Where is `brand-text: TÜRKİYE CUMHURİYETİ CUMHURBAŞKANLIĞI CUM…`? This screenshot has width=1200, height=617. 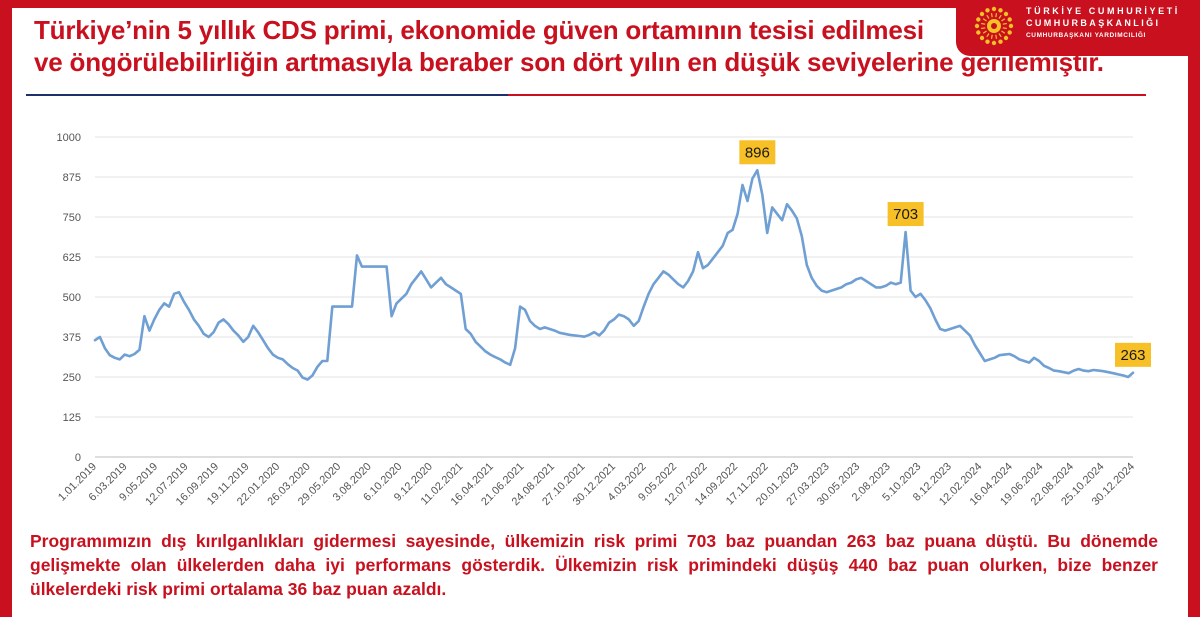 brand-text: TÜRKİYE CUMHURİYETİ CUMHURBAŞKANLIĞI CUM… is located at coordinates (1103, 24).